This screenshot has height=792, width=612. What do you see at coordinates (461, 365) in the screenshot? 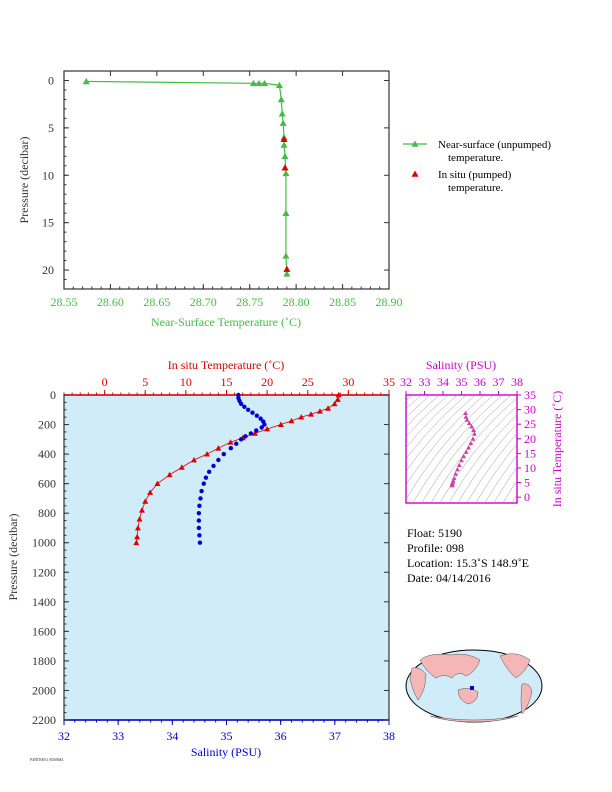
I see `ts-sal-axis-label: Salinity (PSU)` at bounding box center [461, 365].